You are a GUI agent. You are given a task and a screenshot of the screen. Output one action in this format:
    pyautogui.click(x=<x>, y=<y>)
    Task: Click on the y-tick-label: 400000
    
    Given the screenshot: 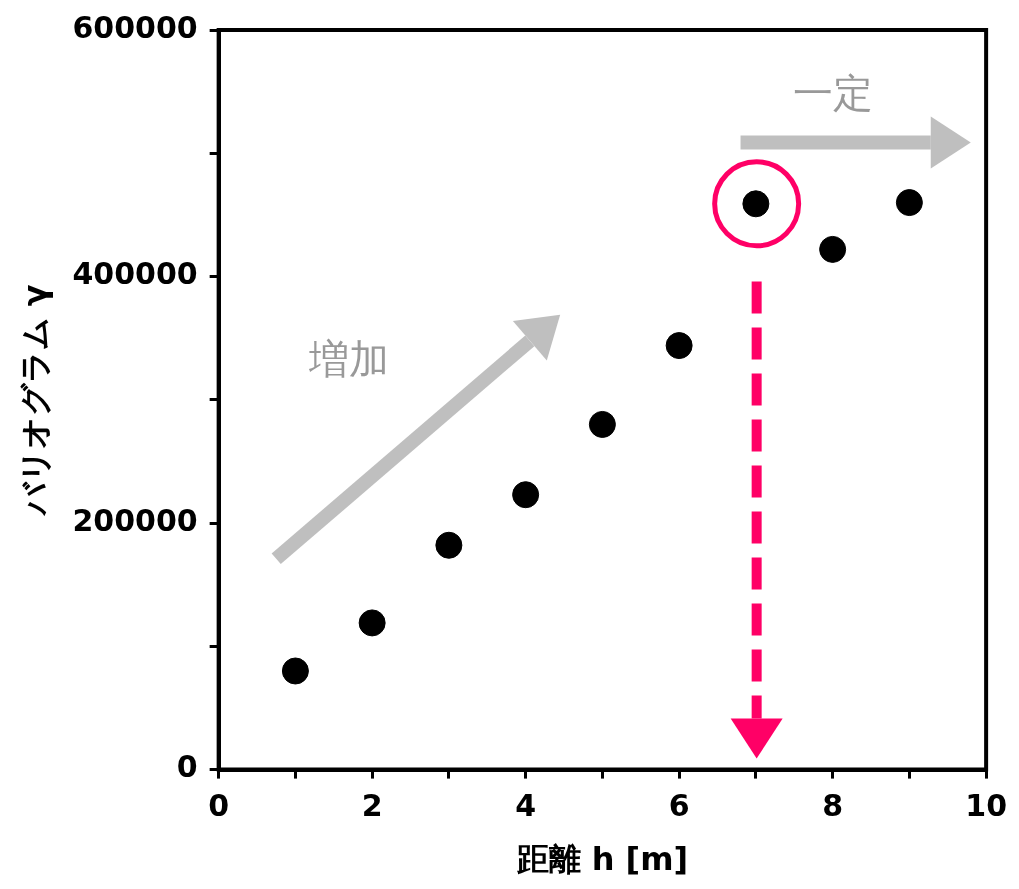 What is the action you would take?
    pyautogui.click(x=135, y=274)
    